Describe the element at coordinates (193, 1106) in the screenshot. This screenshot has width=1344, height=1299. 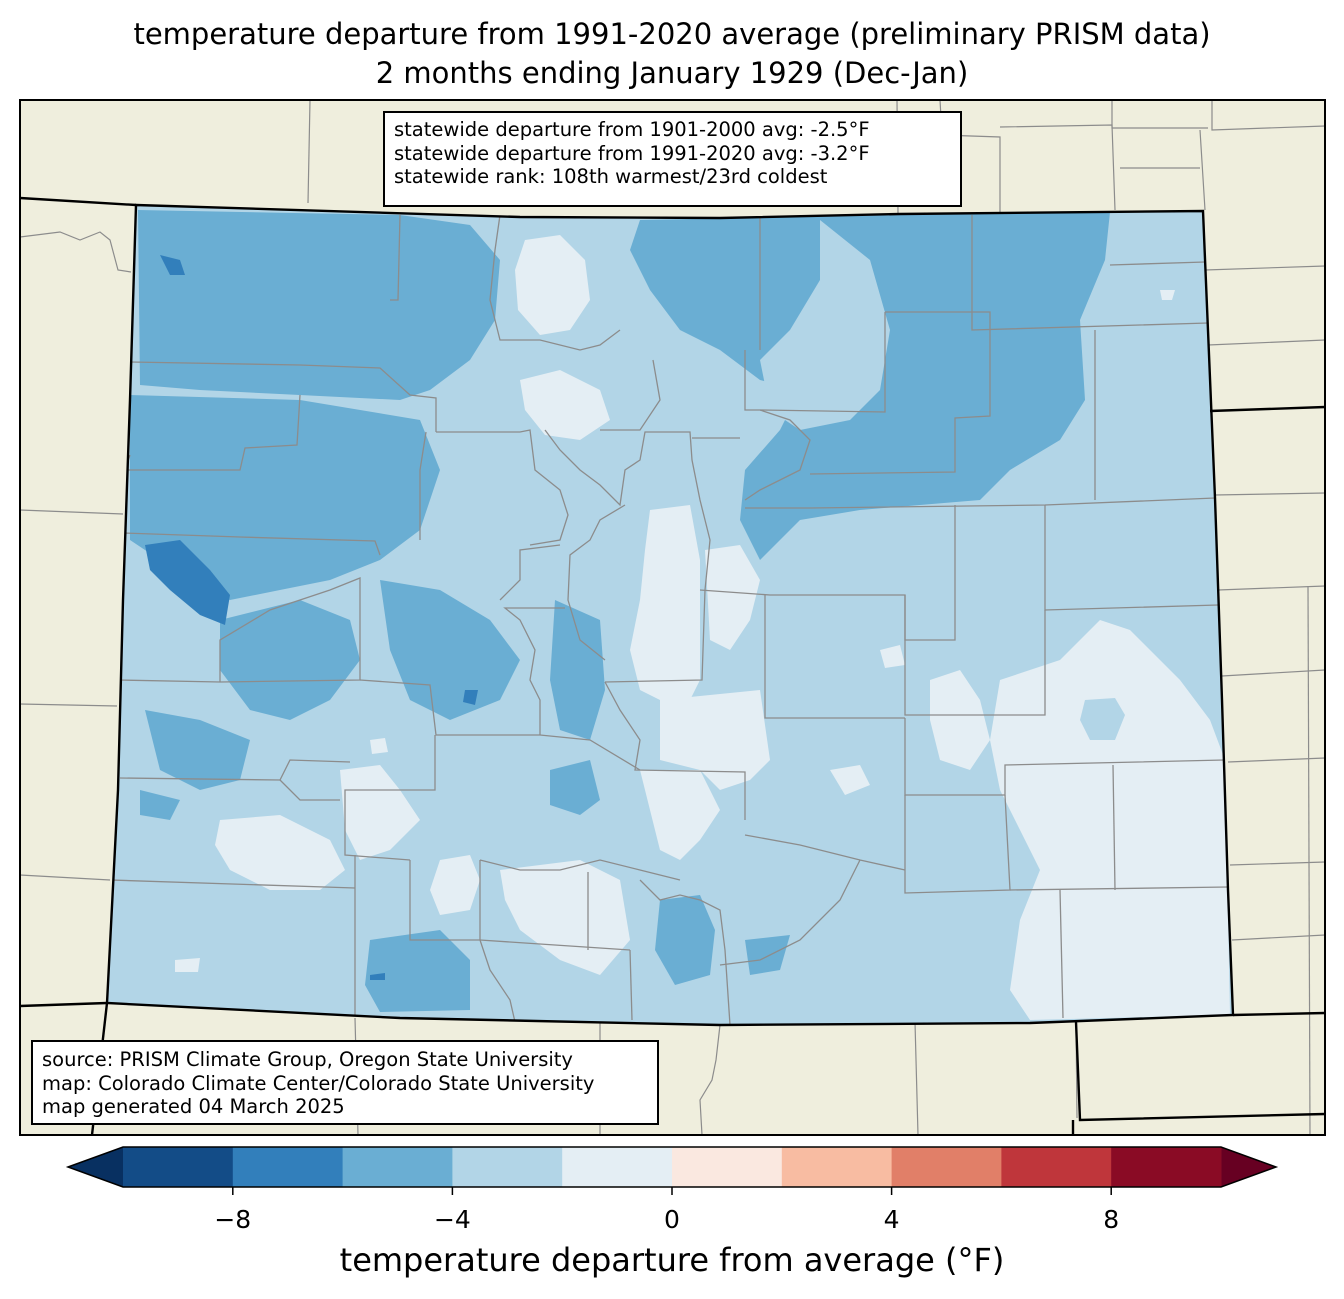
I see `generated-date-line: map generated 04 March 2025` at that location.